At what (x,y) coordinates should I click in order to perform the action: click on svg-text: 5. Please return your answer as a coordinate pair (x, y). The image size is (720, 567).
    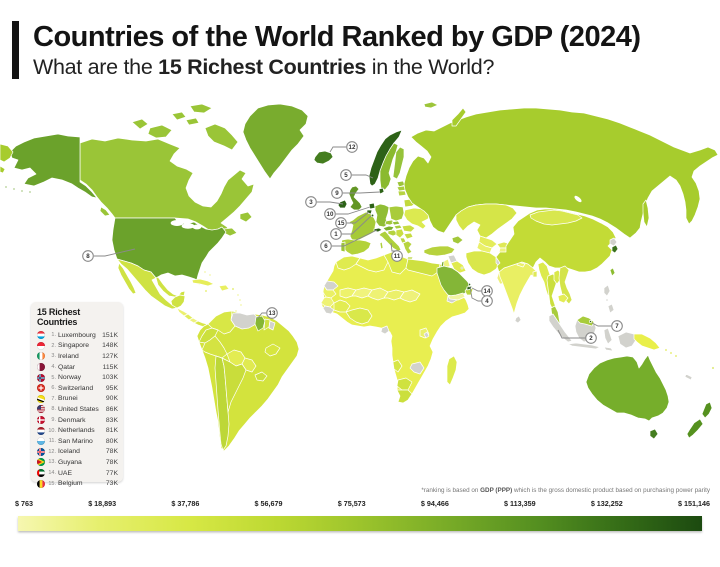
    Looking at the image, I should click on (346, 175).